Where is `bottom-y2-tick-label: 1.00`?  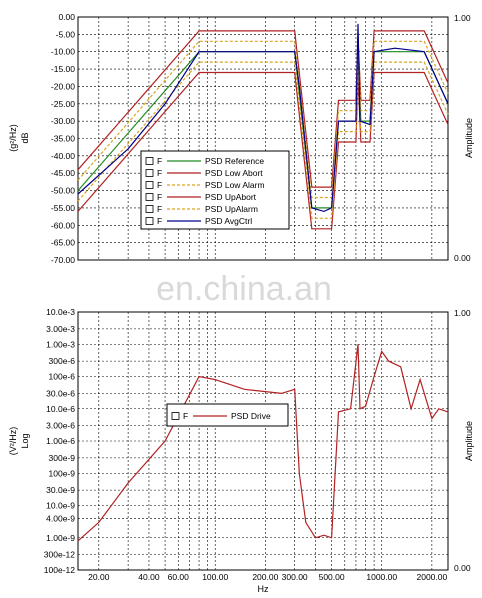 bottom-y2-tick-label: 1.00 is located at coordinates (462, 313).